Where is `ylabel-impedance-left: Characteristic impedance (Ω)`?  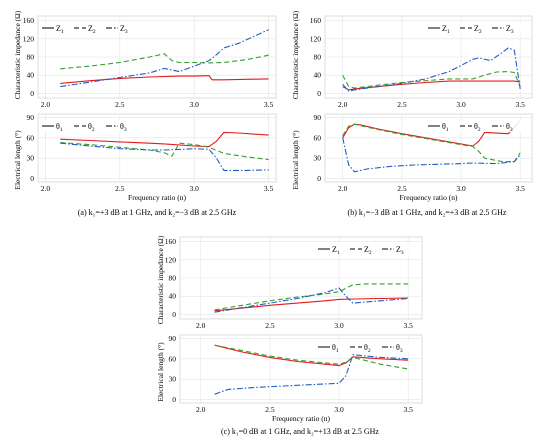 ylabel-impedance-left: Characteristic impedance (Ω) is located at coordinates (17, 54).